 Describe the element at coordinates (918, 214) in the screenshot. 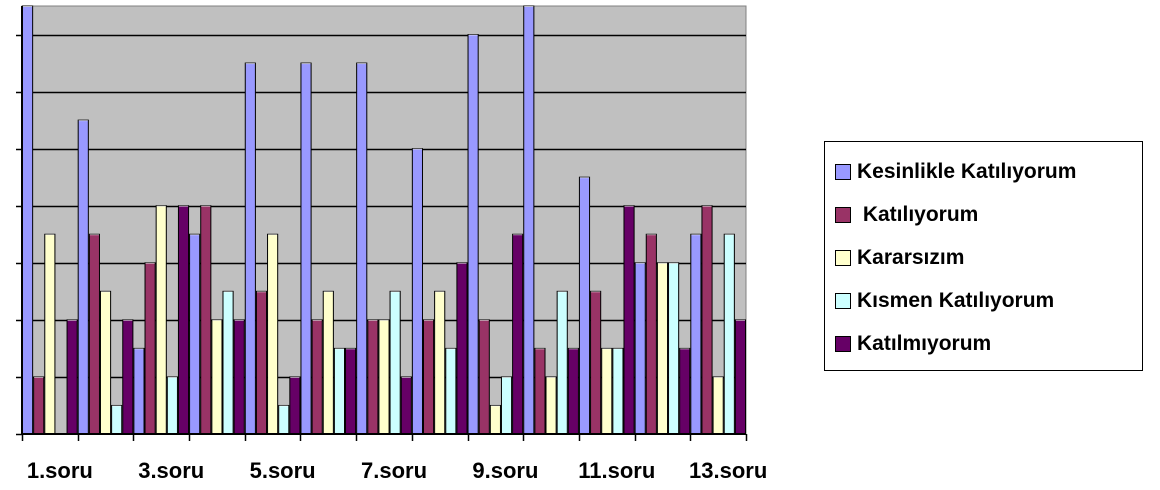

I see `legend-label: Katılıyorum` at that location.